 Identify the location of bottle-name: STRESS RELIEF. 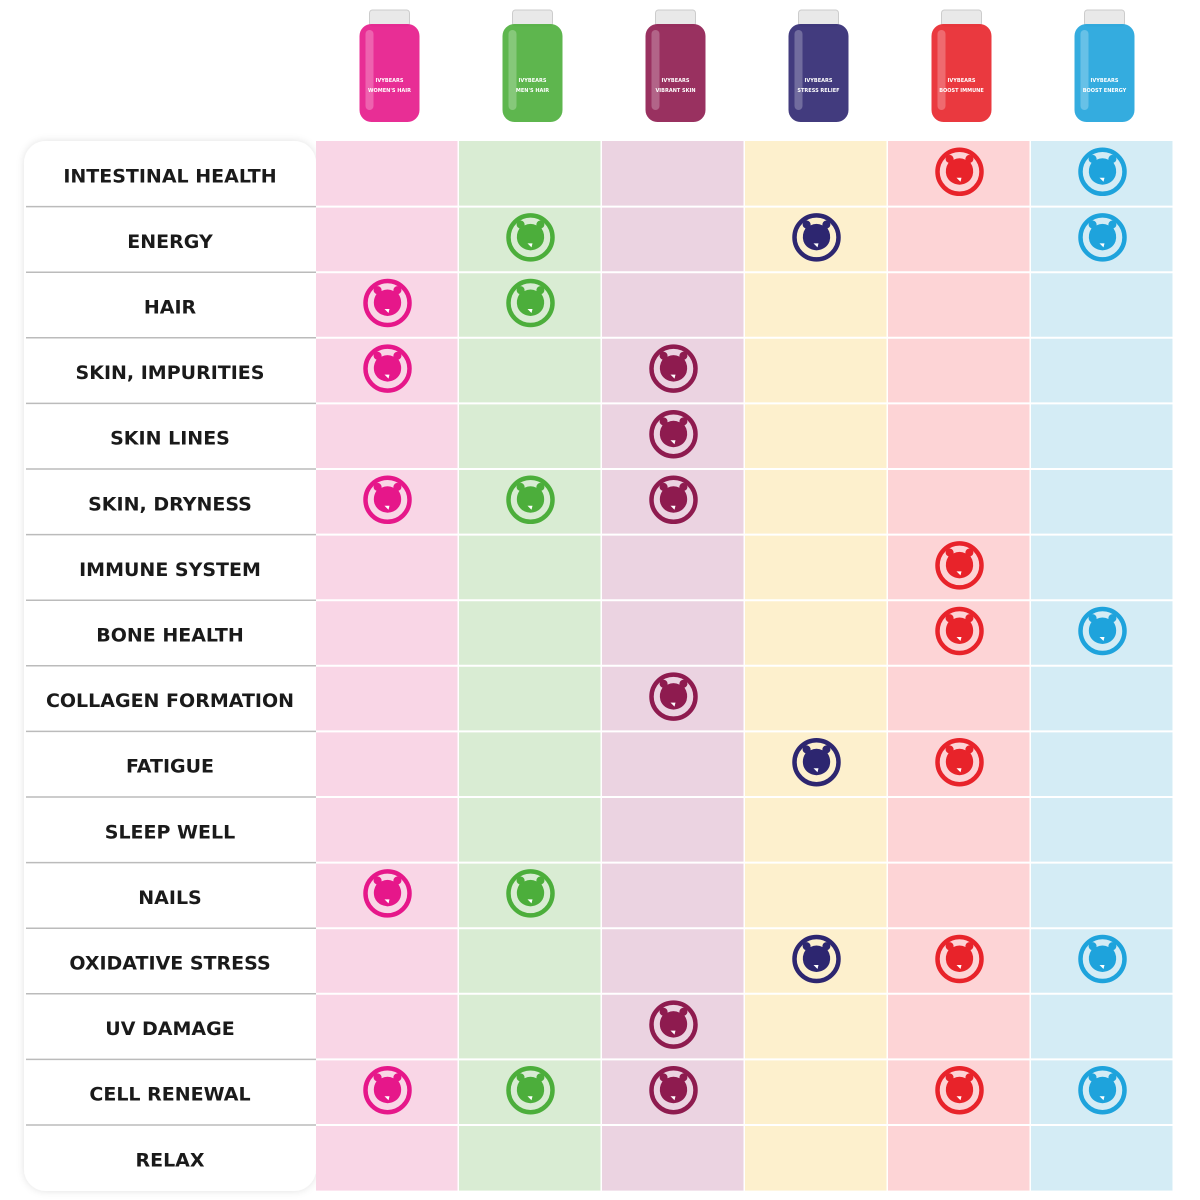
(818, 91).